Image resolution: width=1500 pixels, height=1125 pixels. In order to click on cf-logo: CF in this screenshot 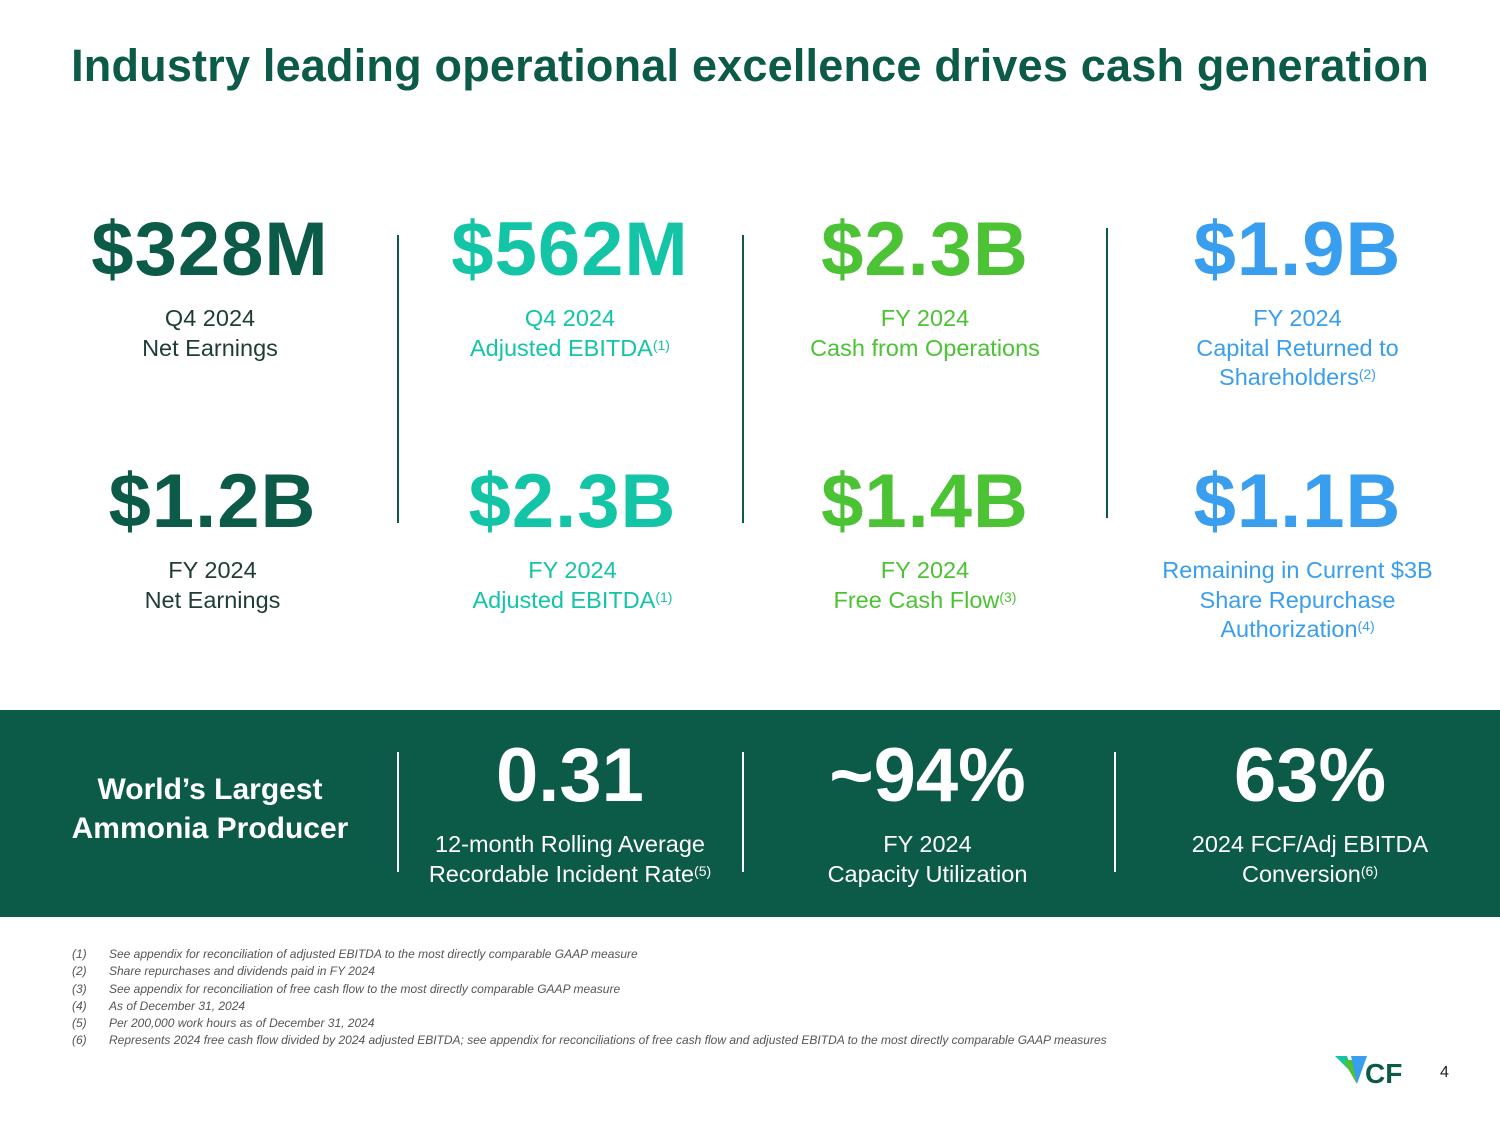, I will do `click(1368, 1072)`.